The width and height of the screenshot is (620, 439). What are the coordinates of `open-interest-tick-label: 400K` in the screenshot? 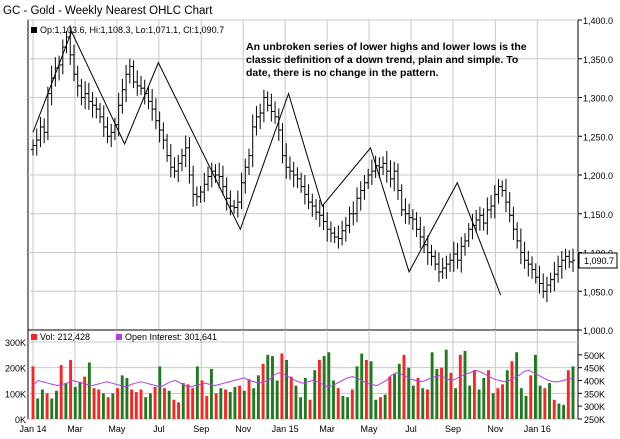 It's located at (594, 382).